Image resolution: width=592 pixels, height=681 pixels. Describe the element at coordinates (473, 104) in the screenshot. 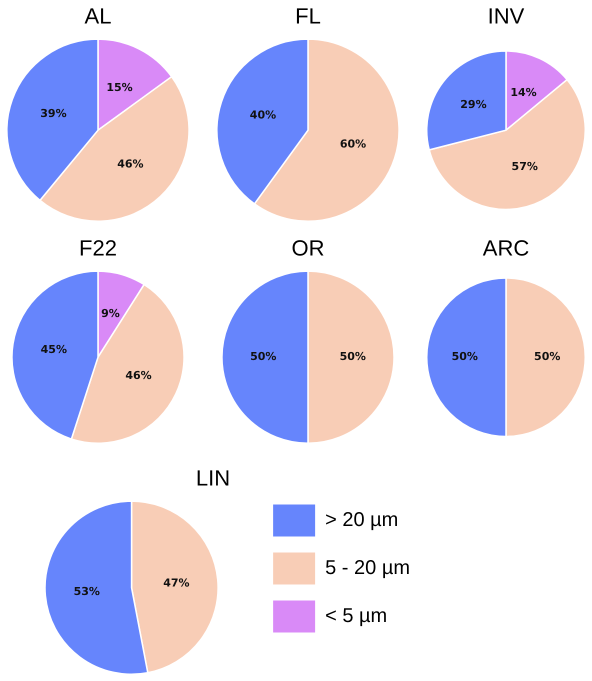

I see `data-label: 29%` at that location.